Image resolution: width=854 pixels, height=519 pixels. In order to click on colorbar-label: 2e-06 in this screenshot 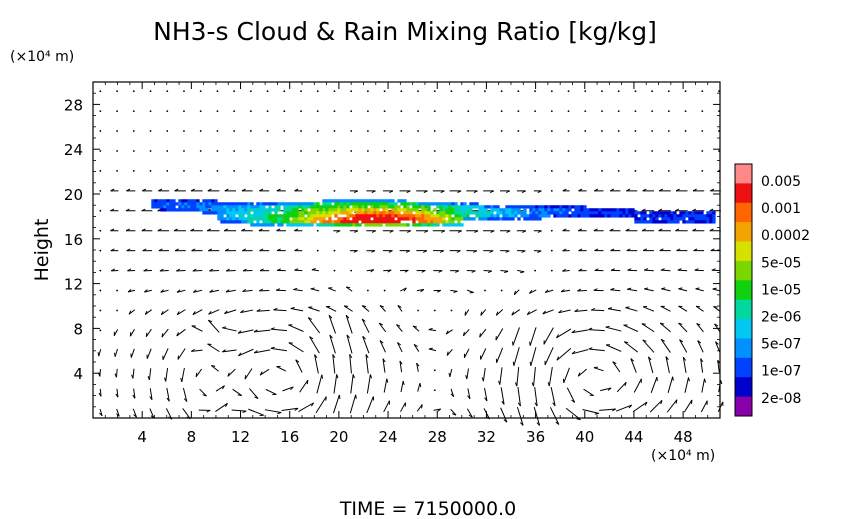, I will do `click(781, 318)`.